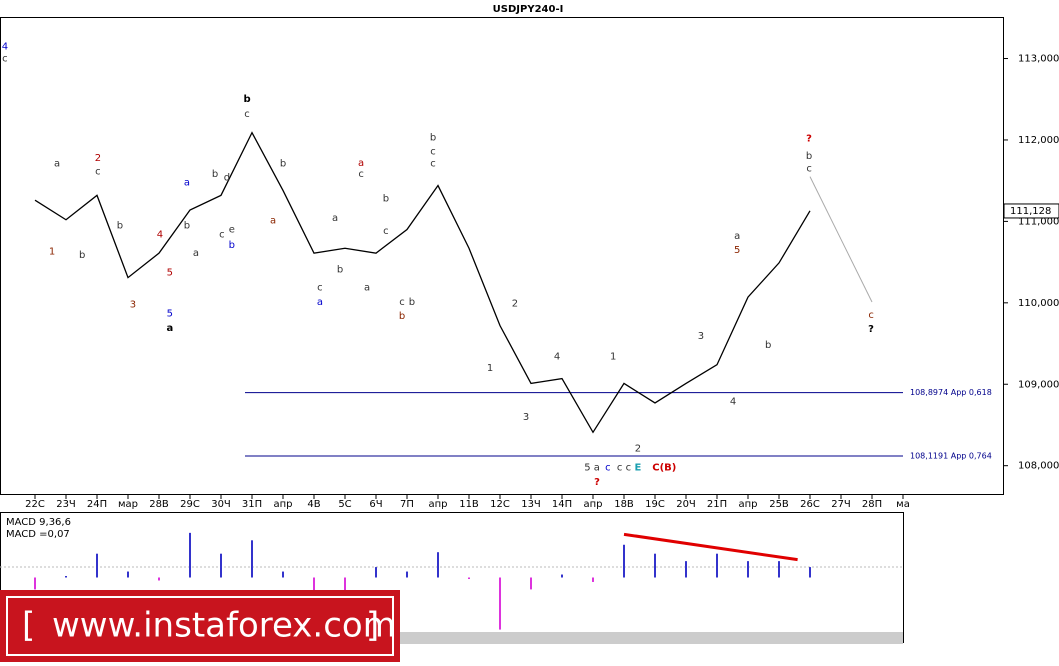  I want to click on x-tick-label: 26С, so click(810, 504).